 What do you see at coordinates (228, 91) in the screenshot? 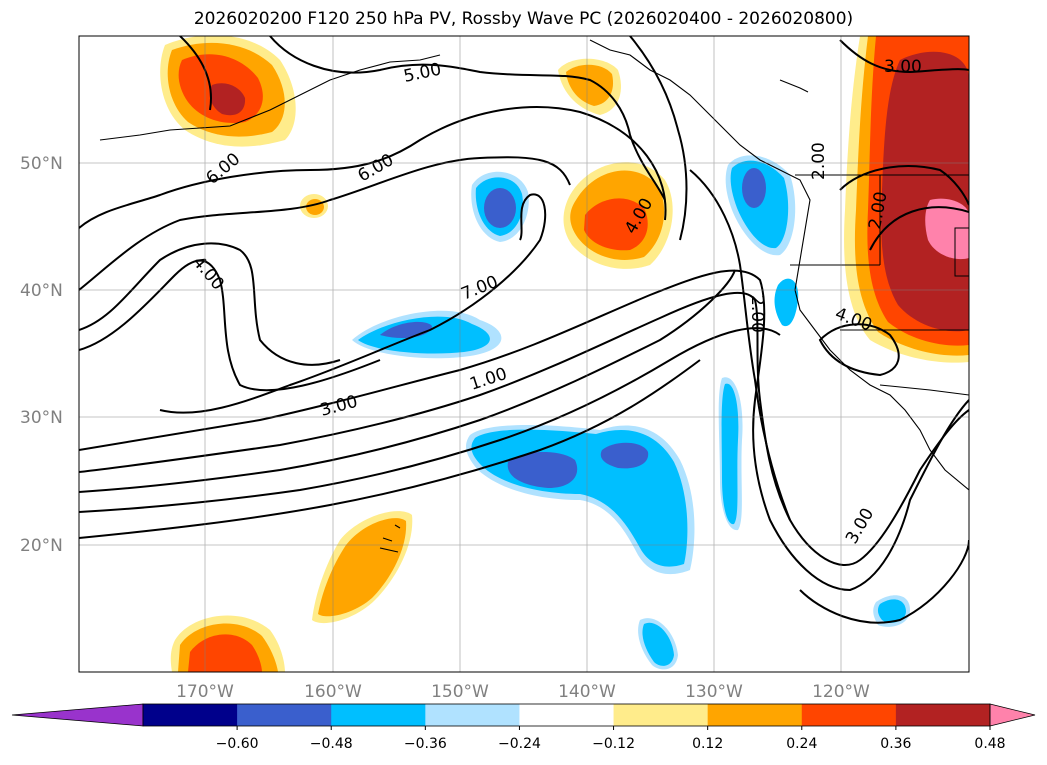
I see `positive-anomaly-gulf-alaska` at bounding box center [228, 91].